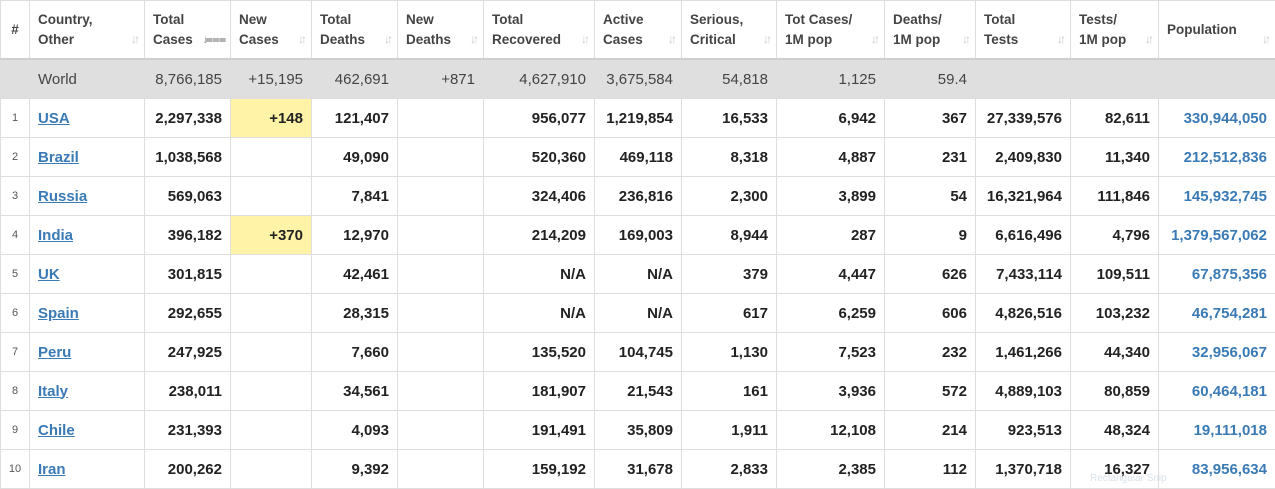  What do you see at coordinates (53, 391) in the screenshot?
I see `country-link: Italy` at bounding box center [53, 391].